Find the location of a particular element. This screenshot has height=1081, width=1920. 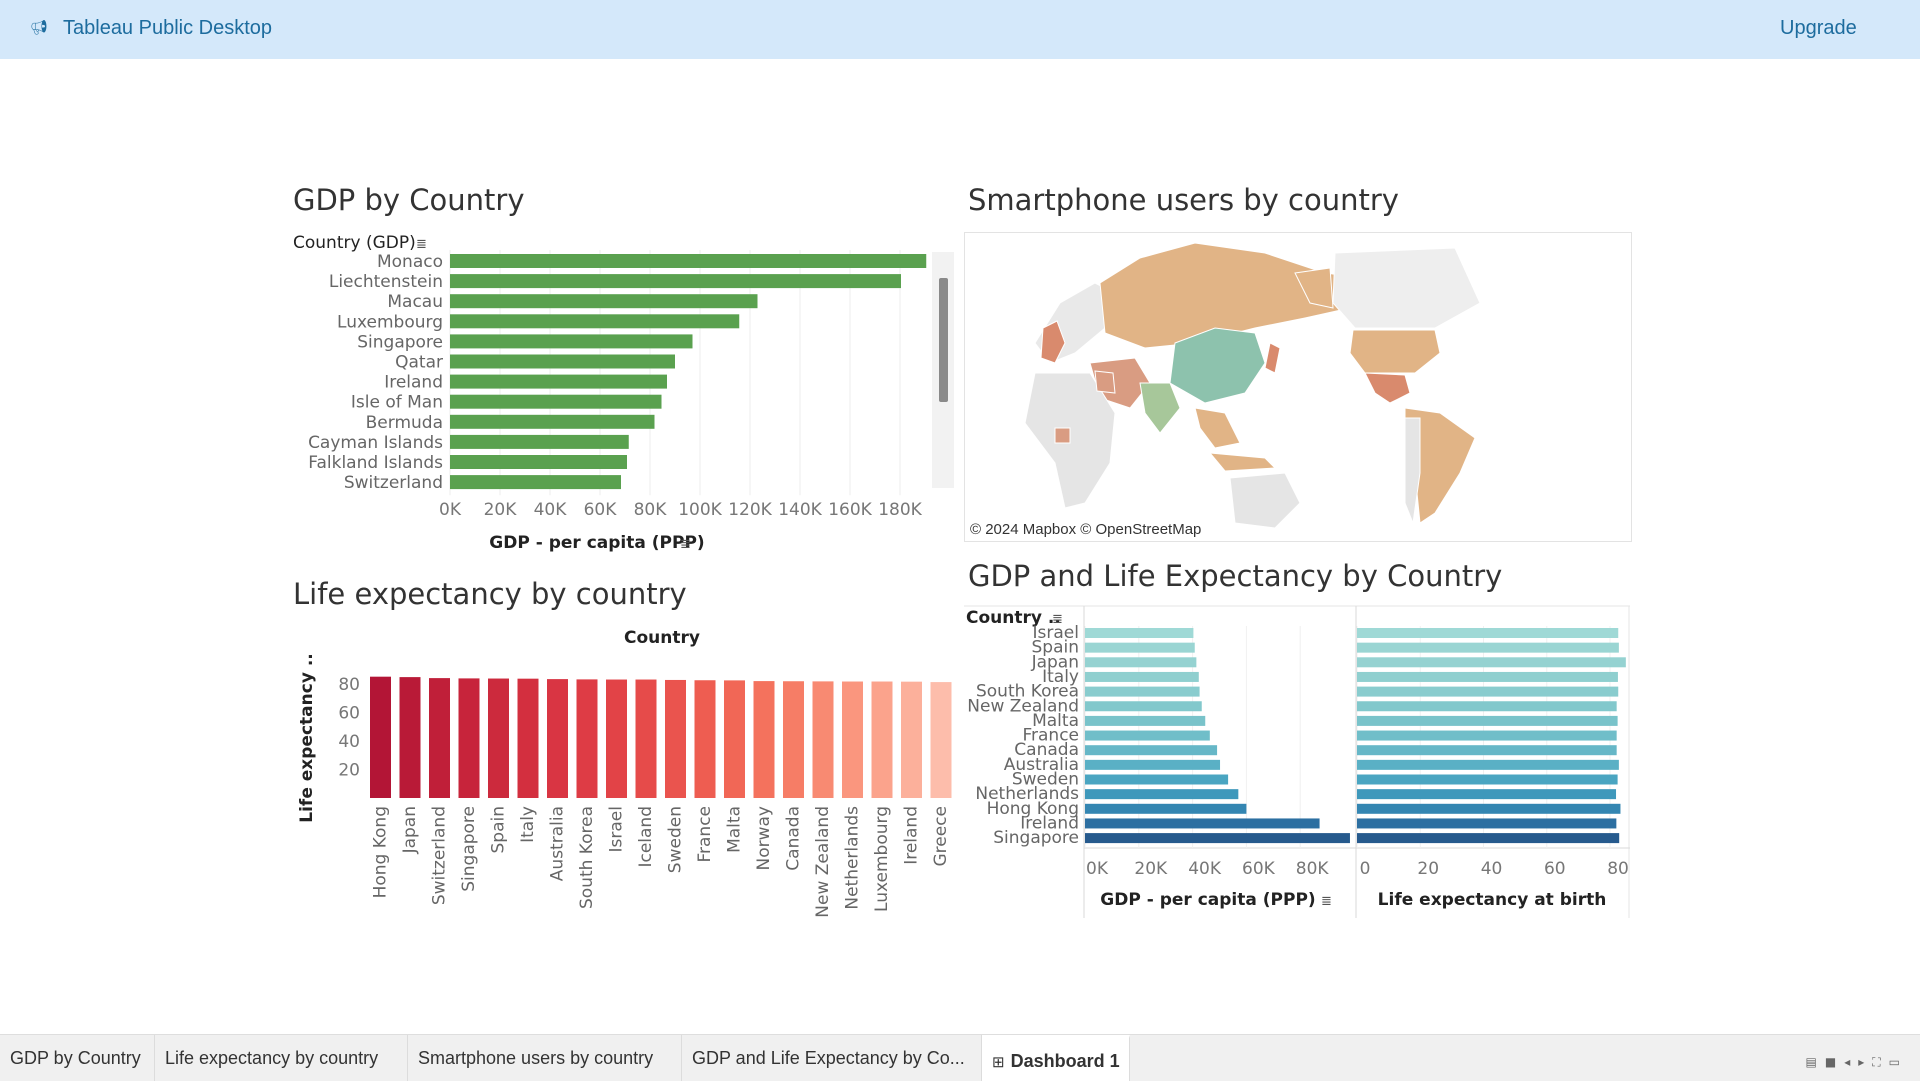

gdp-chart-title: GDP by Country is located at coordinates (409, 200).